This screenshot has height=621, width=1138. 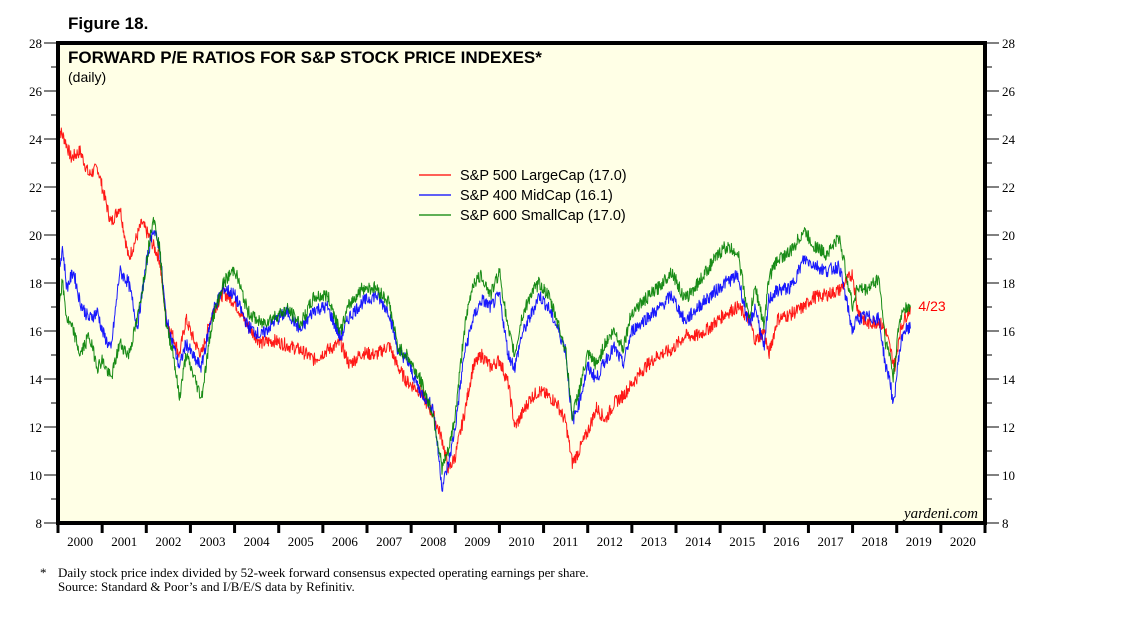 I want to click on x-tick-label: 2015, so click(x=742, y=541).